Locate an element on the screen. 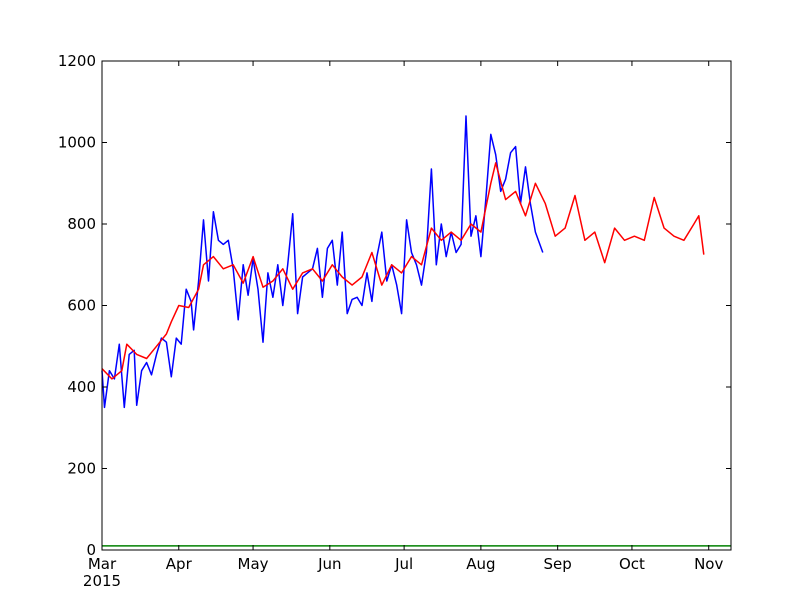 The image size is (812, 612). x-tick-label: Mar is located at coordinates (102, 564).